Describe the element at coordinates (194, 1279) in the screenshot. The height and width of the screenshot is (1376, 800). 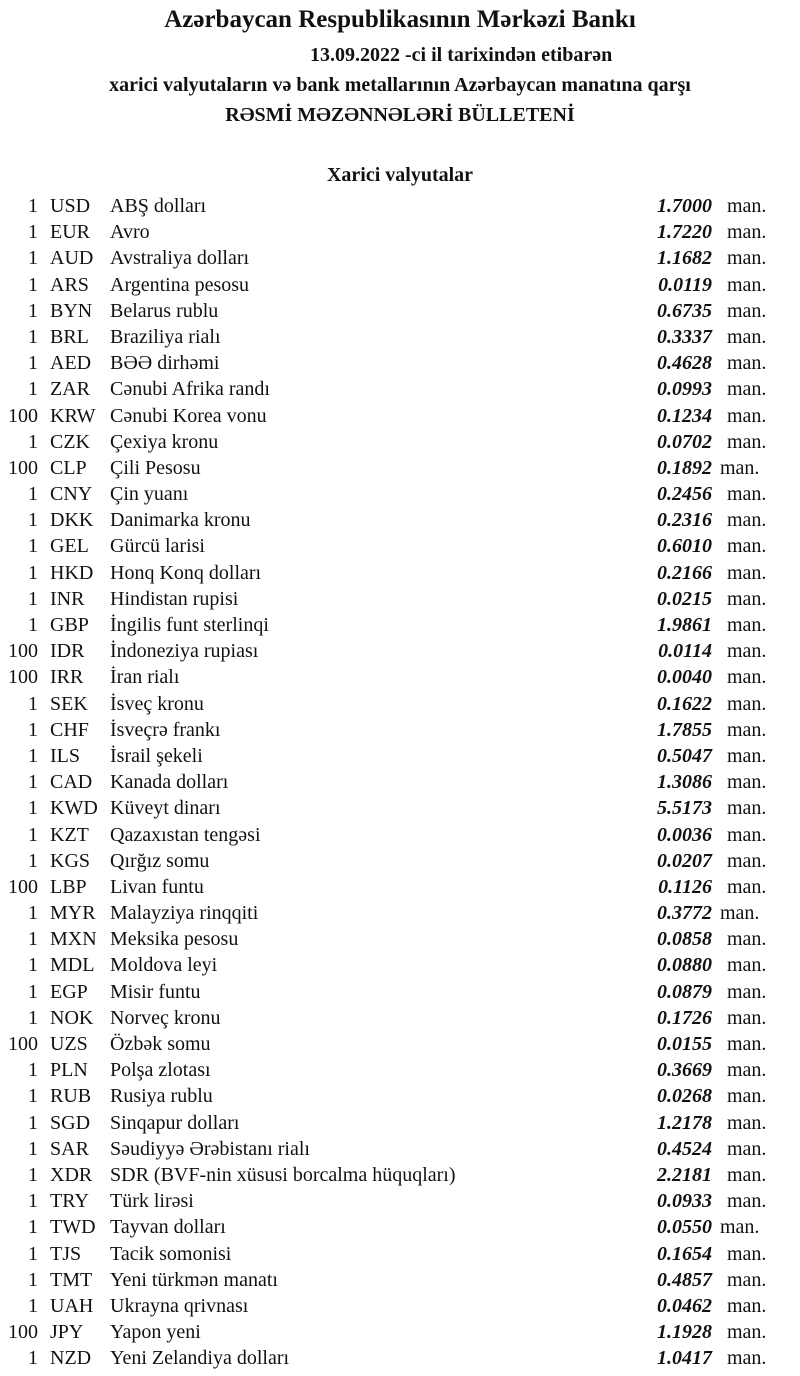
I see `currency-name: Yeni türkmən manatı` at that location.